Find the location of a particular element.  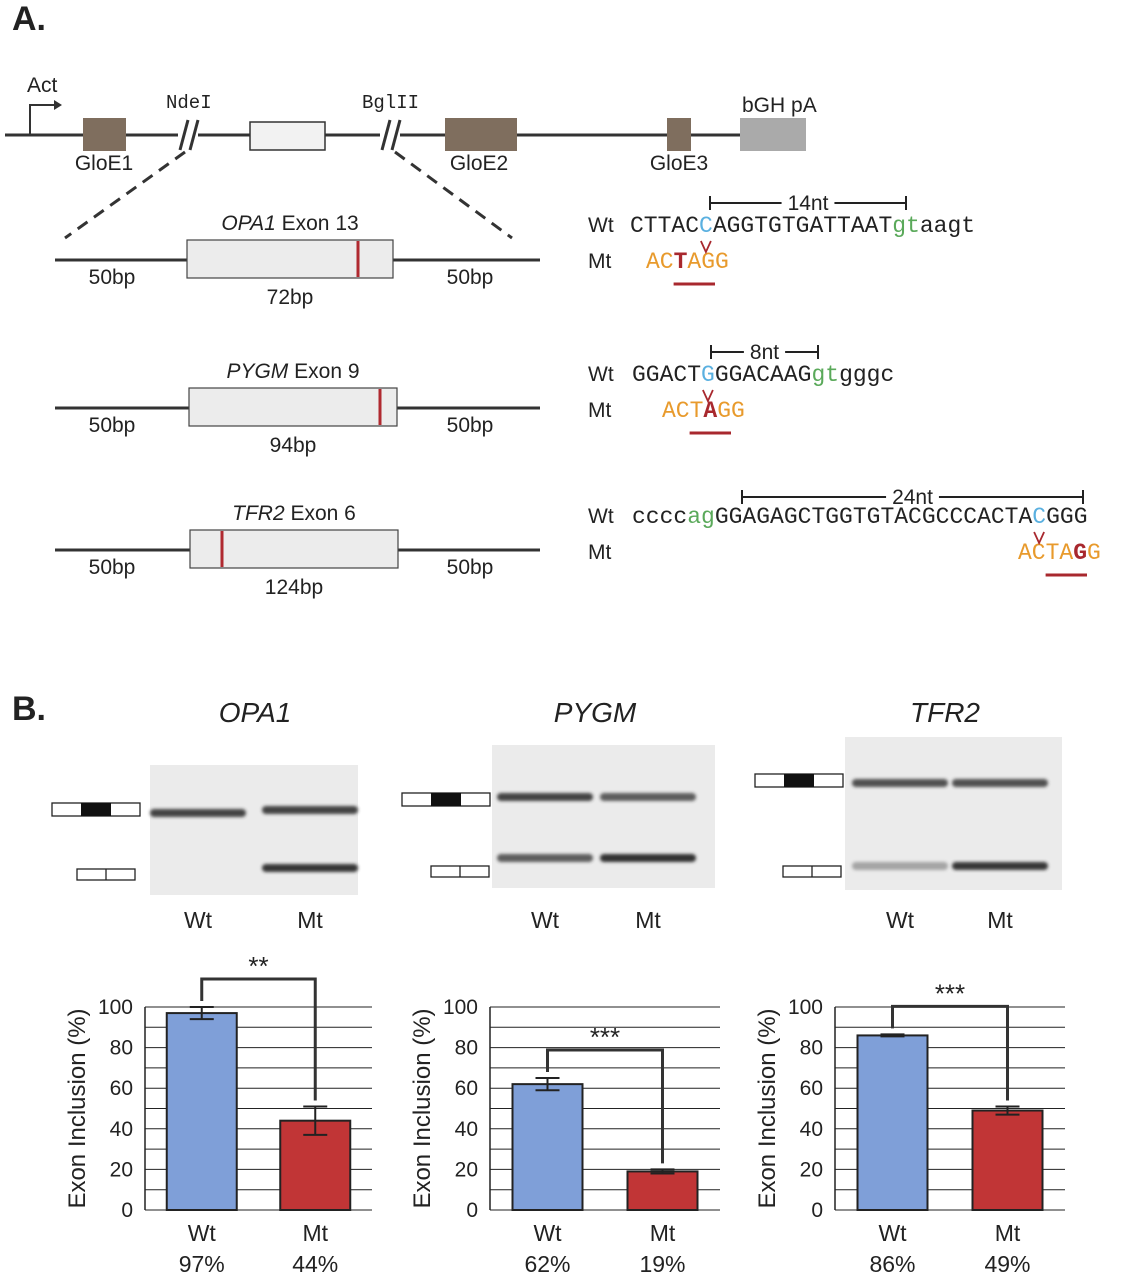

exon-title: OPA1 Exon 13 is located at coordinates (289, 223).